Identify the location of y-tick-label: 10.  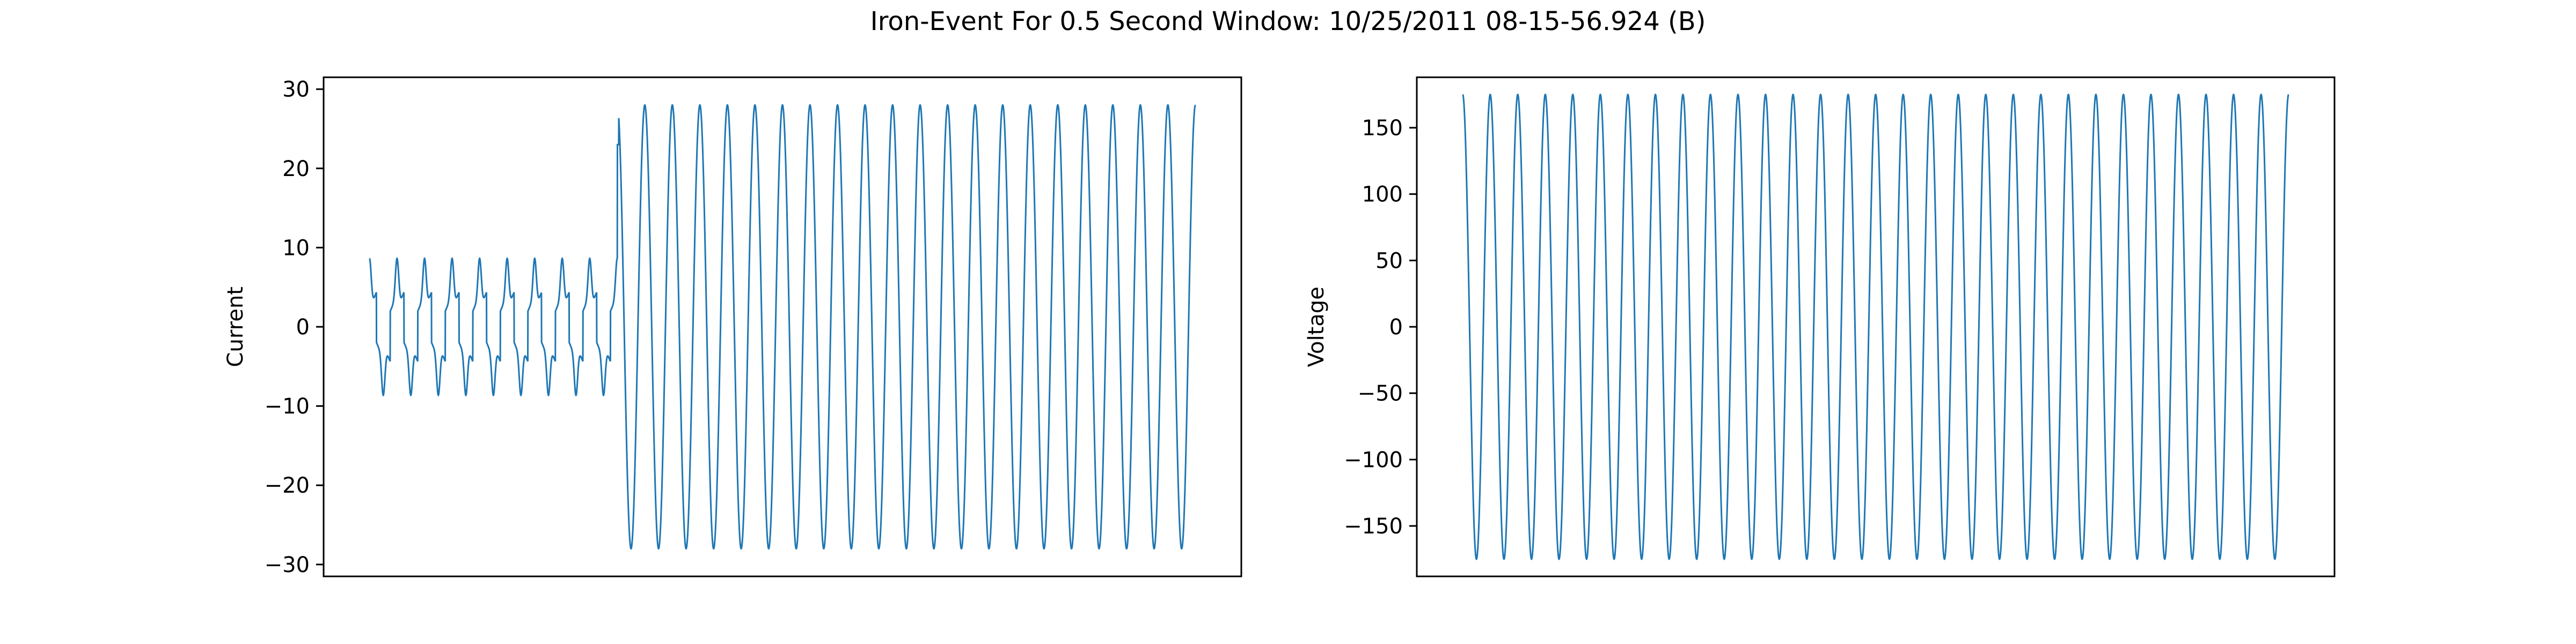
(296, 248).